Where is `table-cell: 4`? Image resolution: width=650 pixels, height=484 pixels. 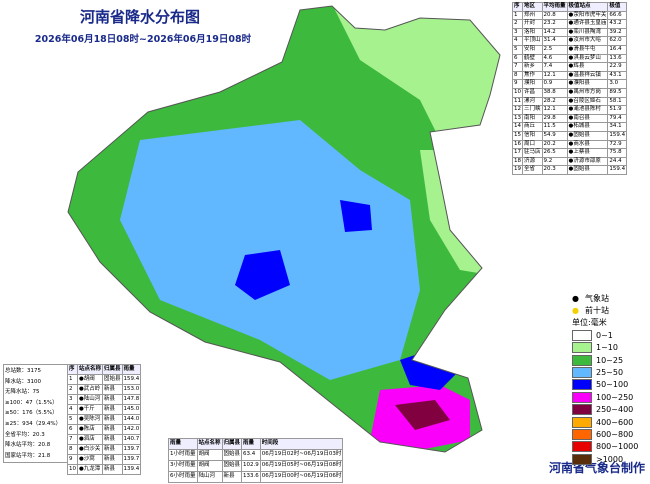 table-cell: 4 is located at coordinates (517, 41).